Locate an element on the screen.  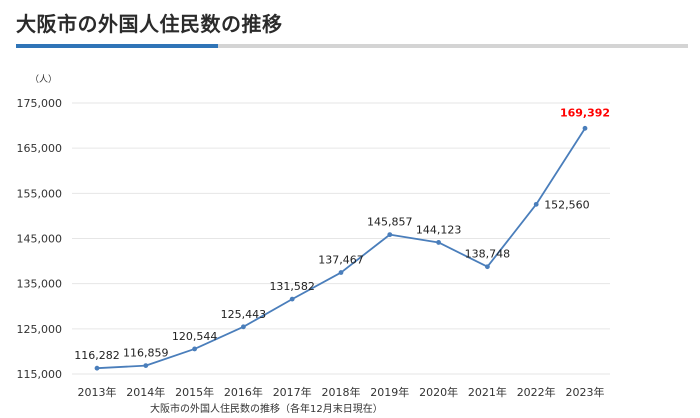
y-unit-label: （人） is located at coordinates (43, 79).